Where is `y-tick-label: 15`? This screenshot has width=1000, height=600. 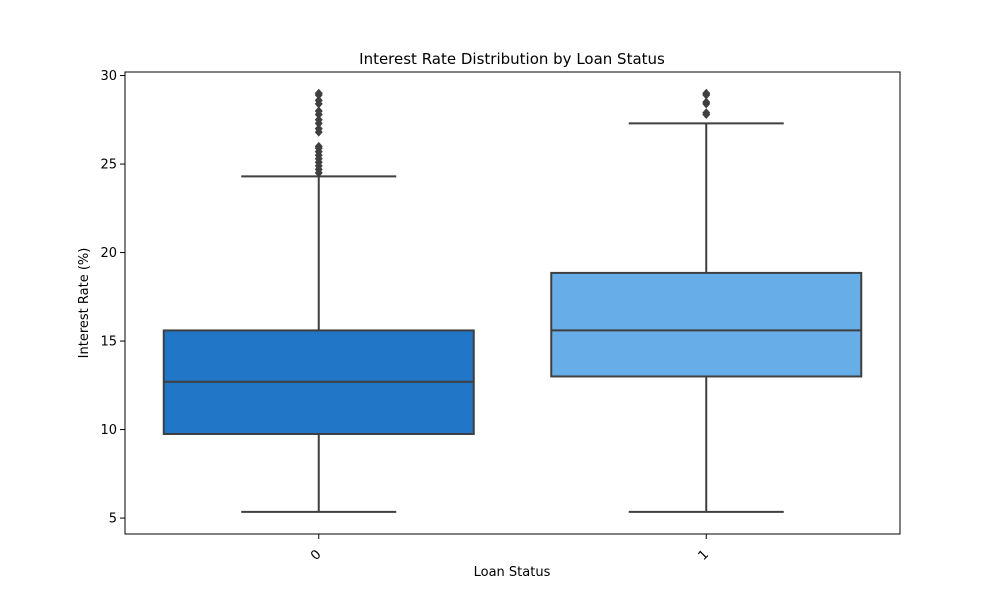 y-tick-label: 15 is located at coordinates (108, 342).